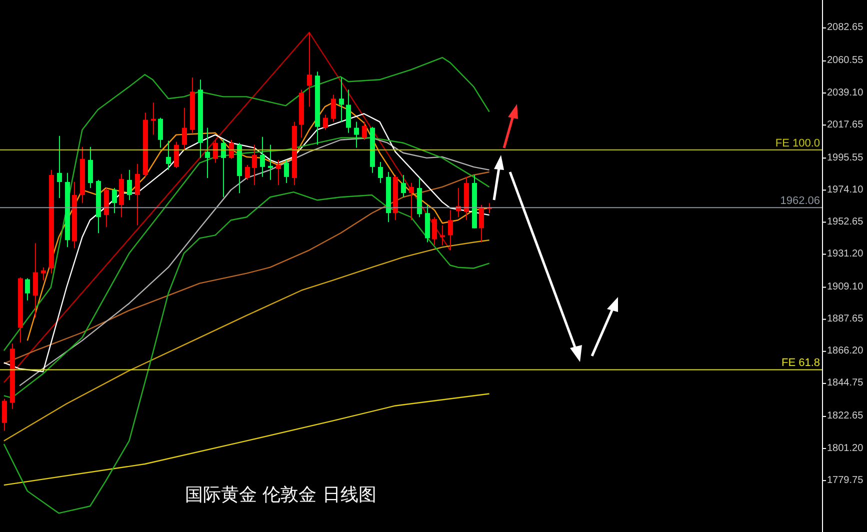 This screenshot has height=532, width=867. I want to click on y-tick-label: 1887.65, so click(845, 319).